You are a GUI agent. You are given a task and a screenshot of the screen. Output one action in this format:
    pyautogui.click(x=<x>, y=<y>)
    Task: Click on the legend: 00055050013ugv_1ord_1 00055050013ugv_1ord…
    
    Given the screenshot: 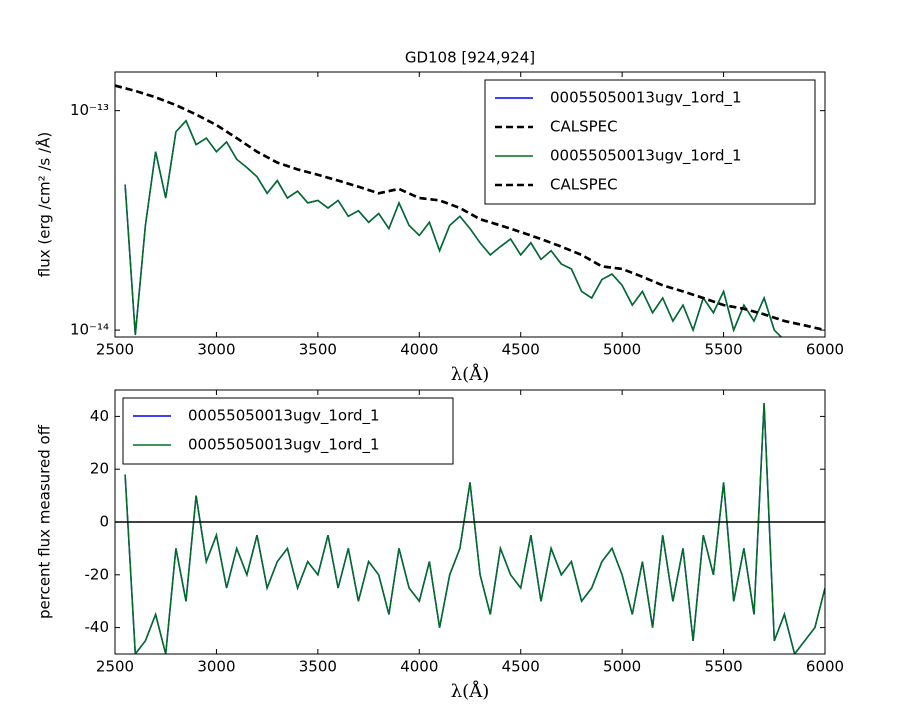 What is the action you would take?
    pyautogui.click(x=288, y=431)
    